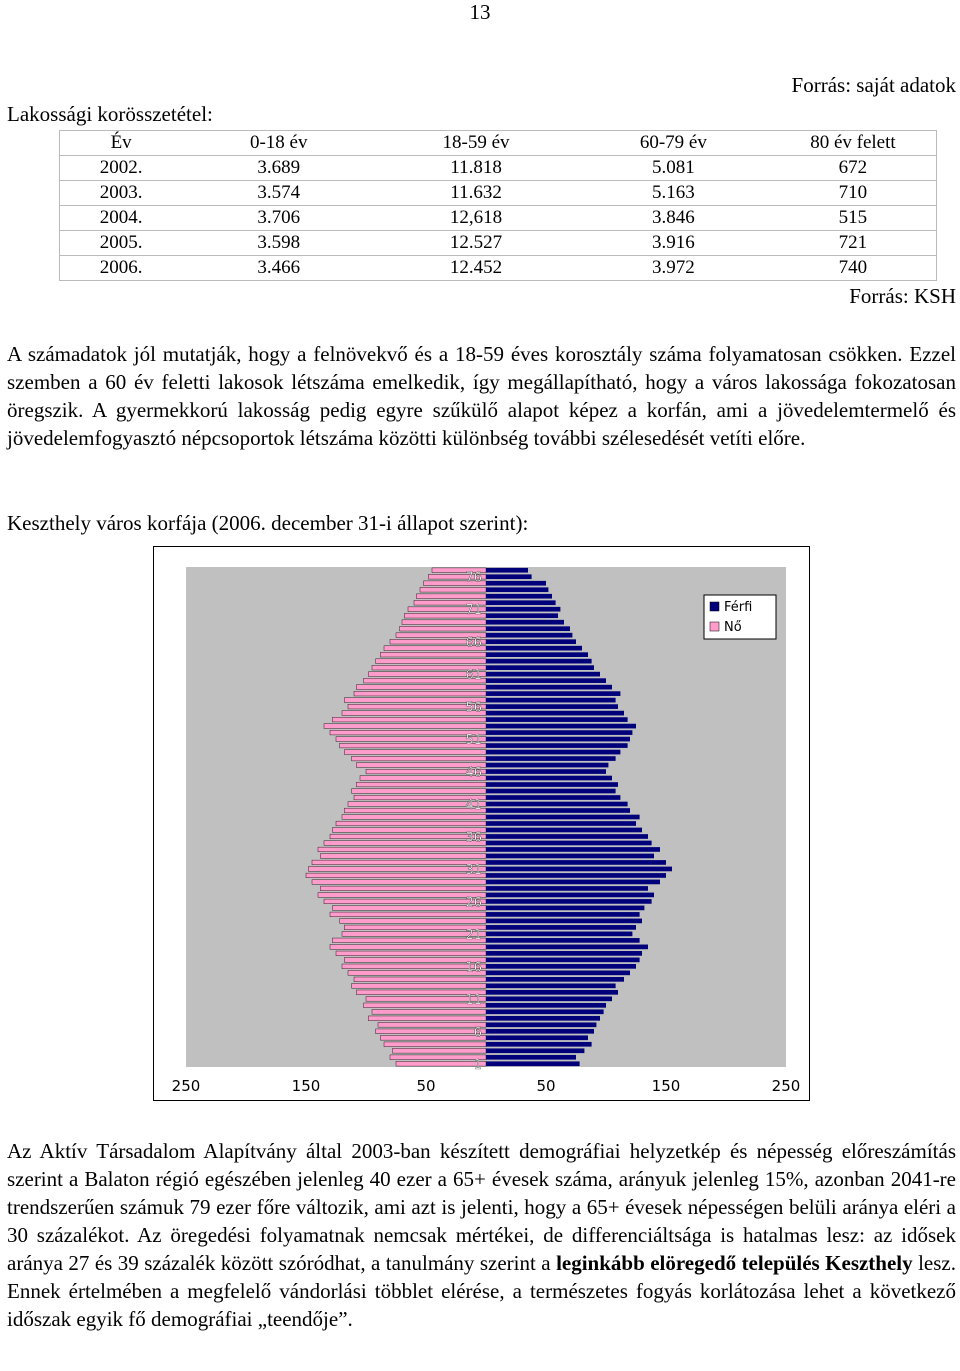 The height and width of the screenshot is (1371, 960). Describe the element at coordinates (673, 243) in the screenshot. I see `cell-60-79: 3.916` at that location.